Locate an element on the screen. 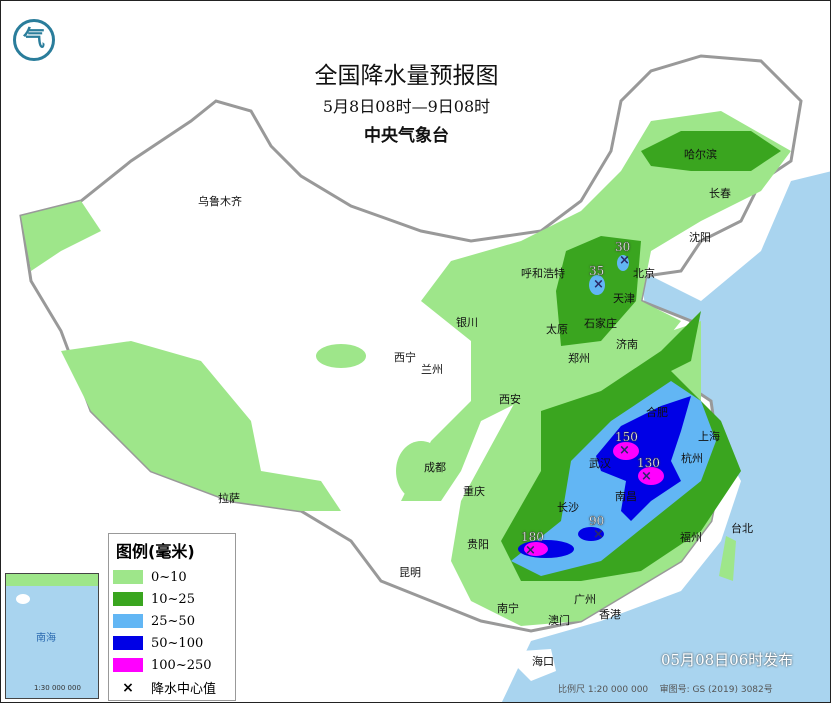  city-label: 呼和浩特 is located at coordinates (543, 273).